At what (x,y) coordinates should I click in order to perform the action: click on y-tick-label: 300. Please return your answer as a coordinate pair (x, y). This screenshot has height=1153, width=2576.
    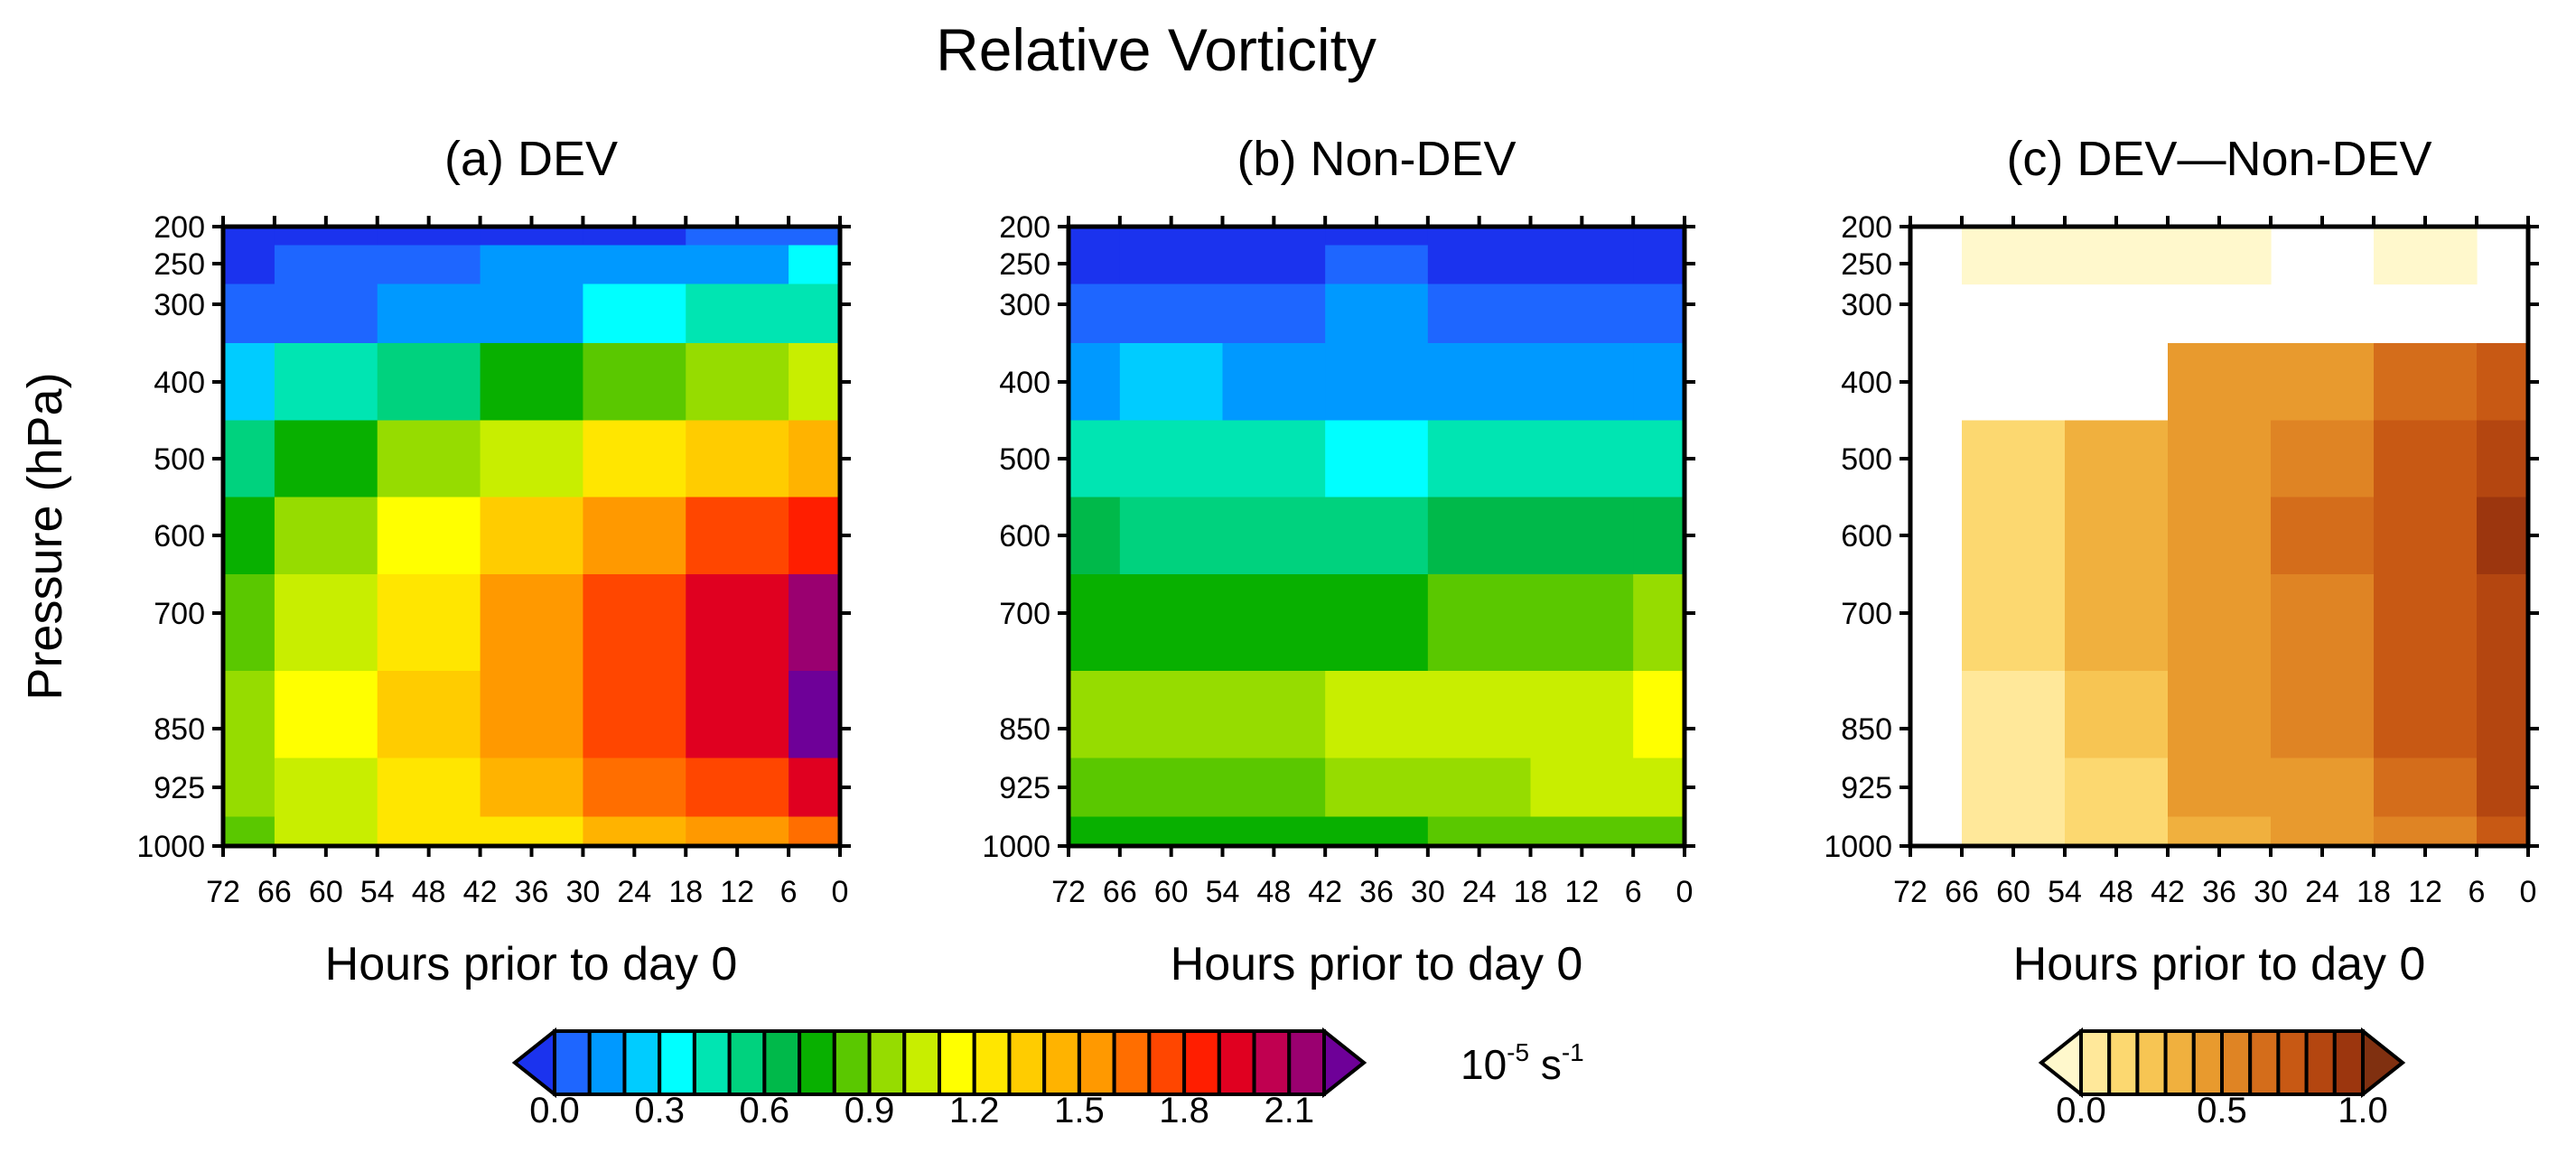
    Looking at the image, I should click on (179, 305).